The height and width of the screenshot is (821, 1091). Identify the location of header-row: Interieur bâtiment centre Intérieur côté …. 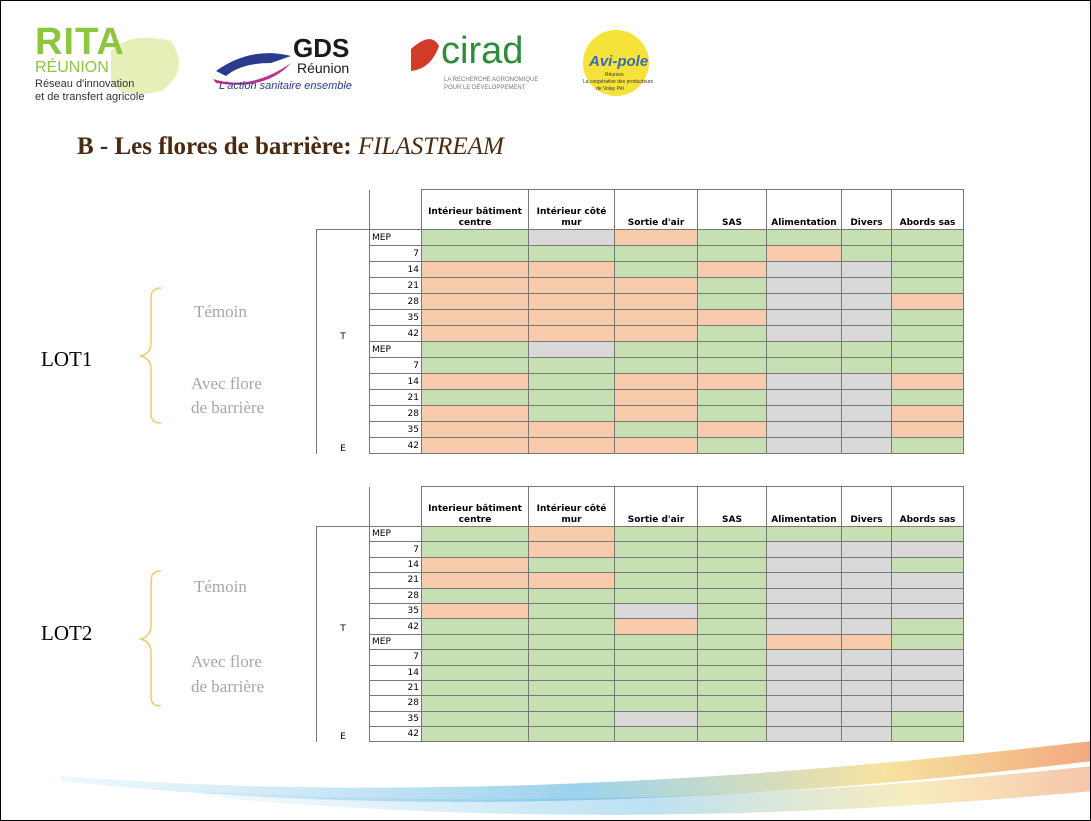
(640, 506).